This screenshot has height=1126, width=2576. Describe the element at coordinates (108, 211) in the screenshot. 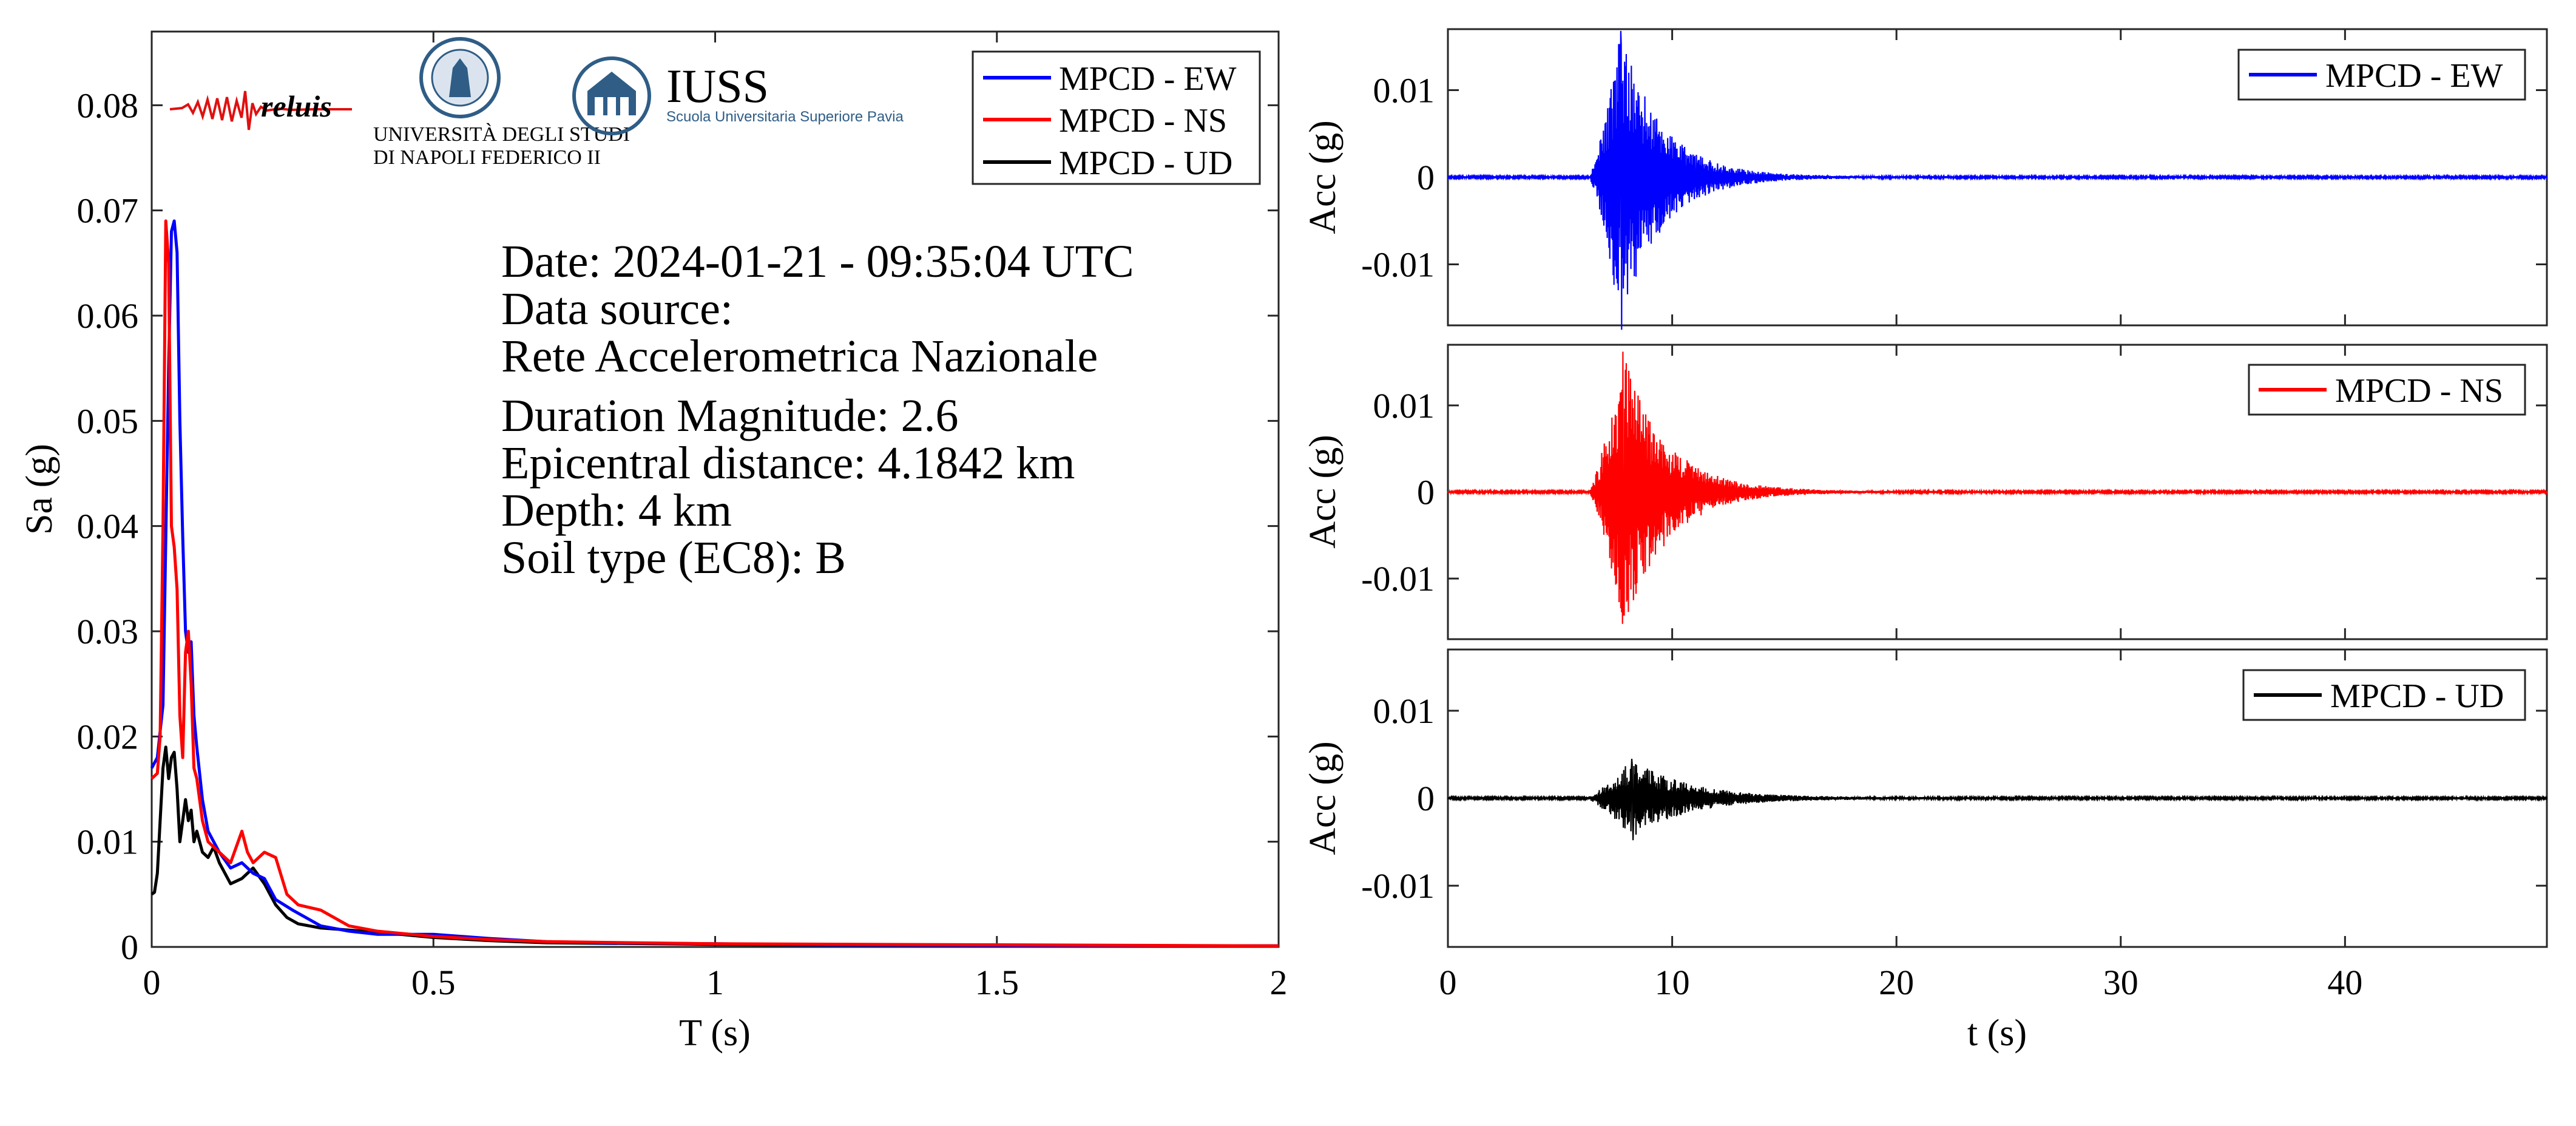

I see `spectrum-ytick-label: 0.07` at that location.